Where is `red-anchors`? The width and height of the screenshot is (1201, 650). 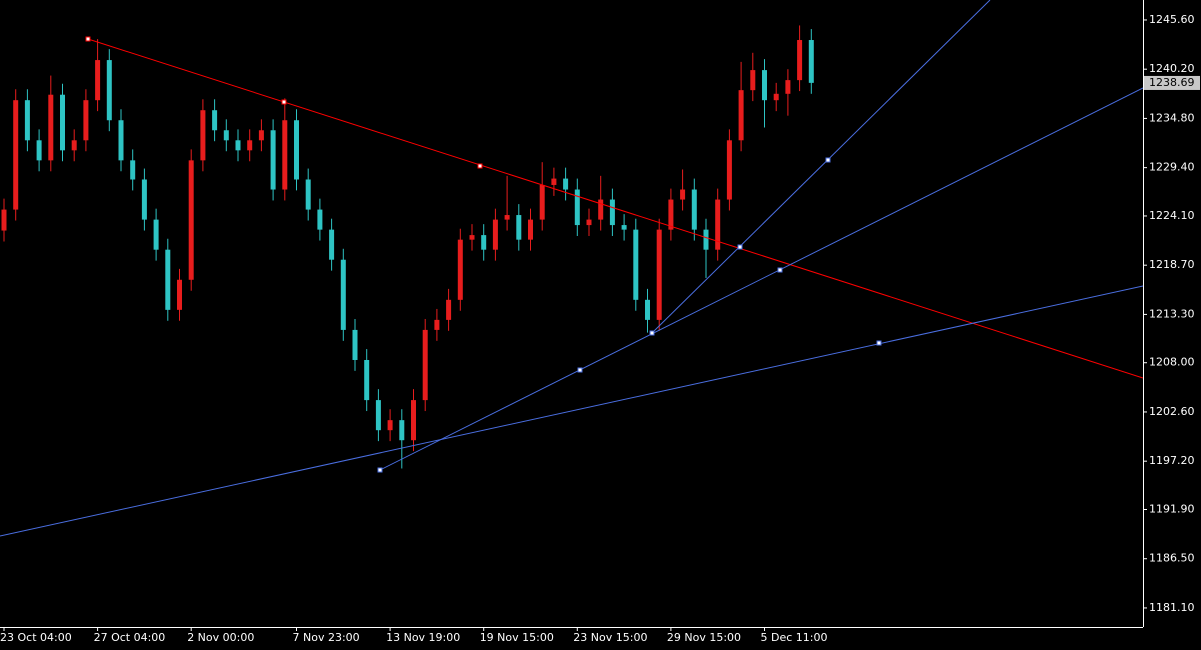 red-anchors is located at coordinates (284, 102).